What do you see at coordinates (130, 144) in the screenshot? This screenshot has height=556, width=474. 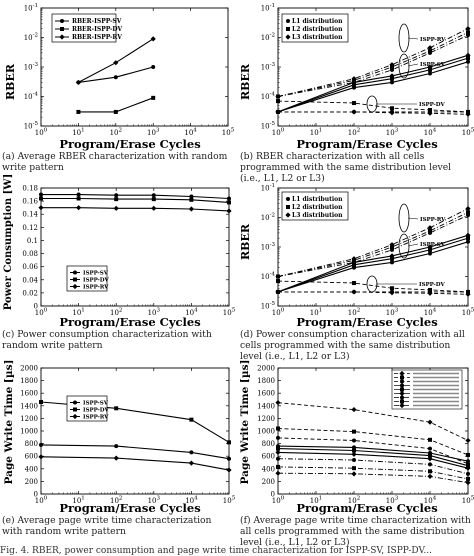 I see `chart-a-xlabel: Program/Erase Cycles` at bounding box center [130, 144].